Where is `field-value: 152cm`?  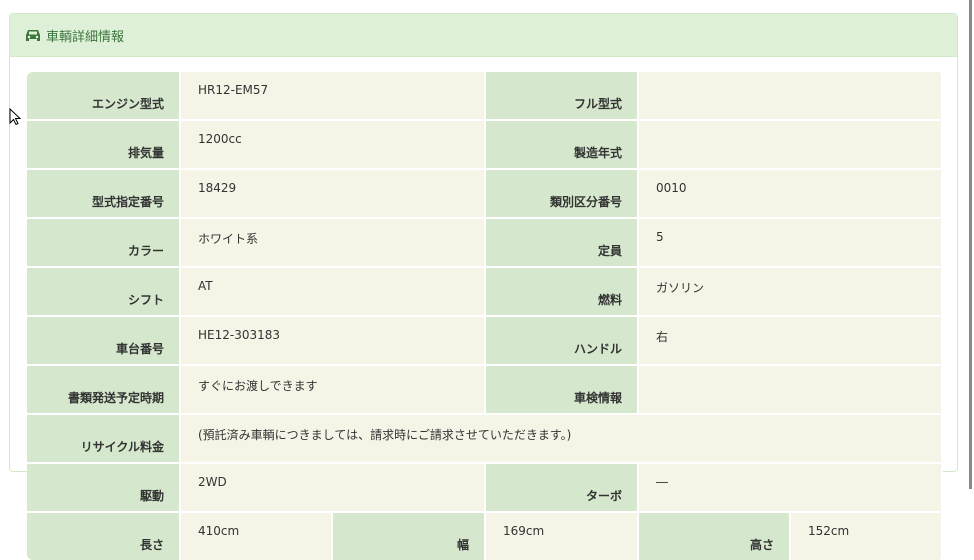 field-value: 152cm is located at coordinates (867, 536).